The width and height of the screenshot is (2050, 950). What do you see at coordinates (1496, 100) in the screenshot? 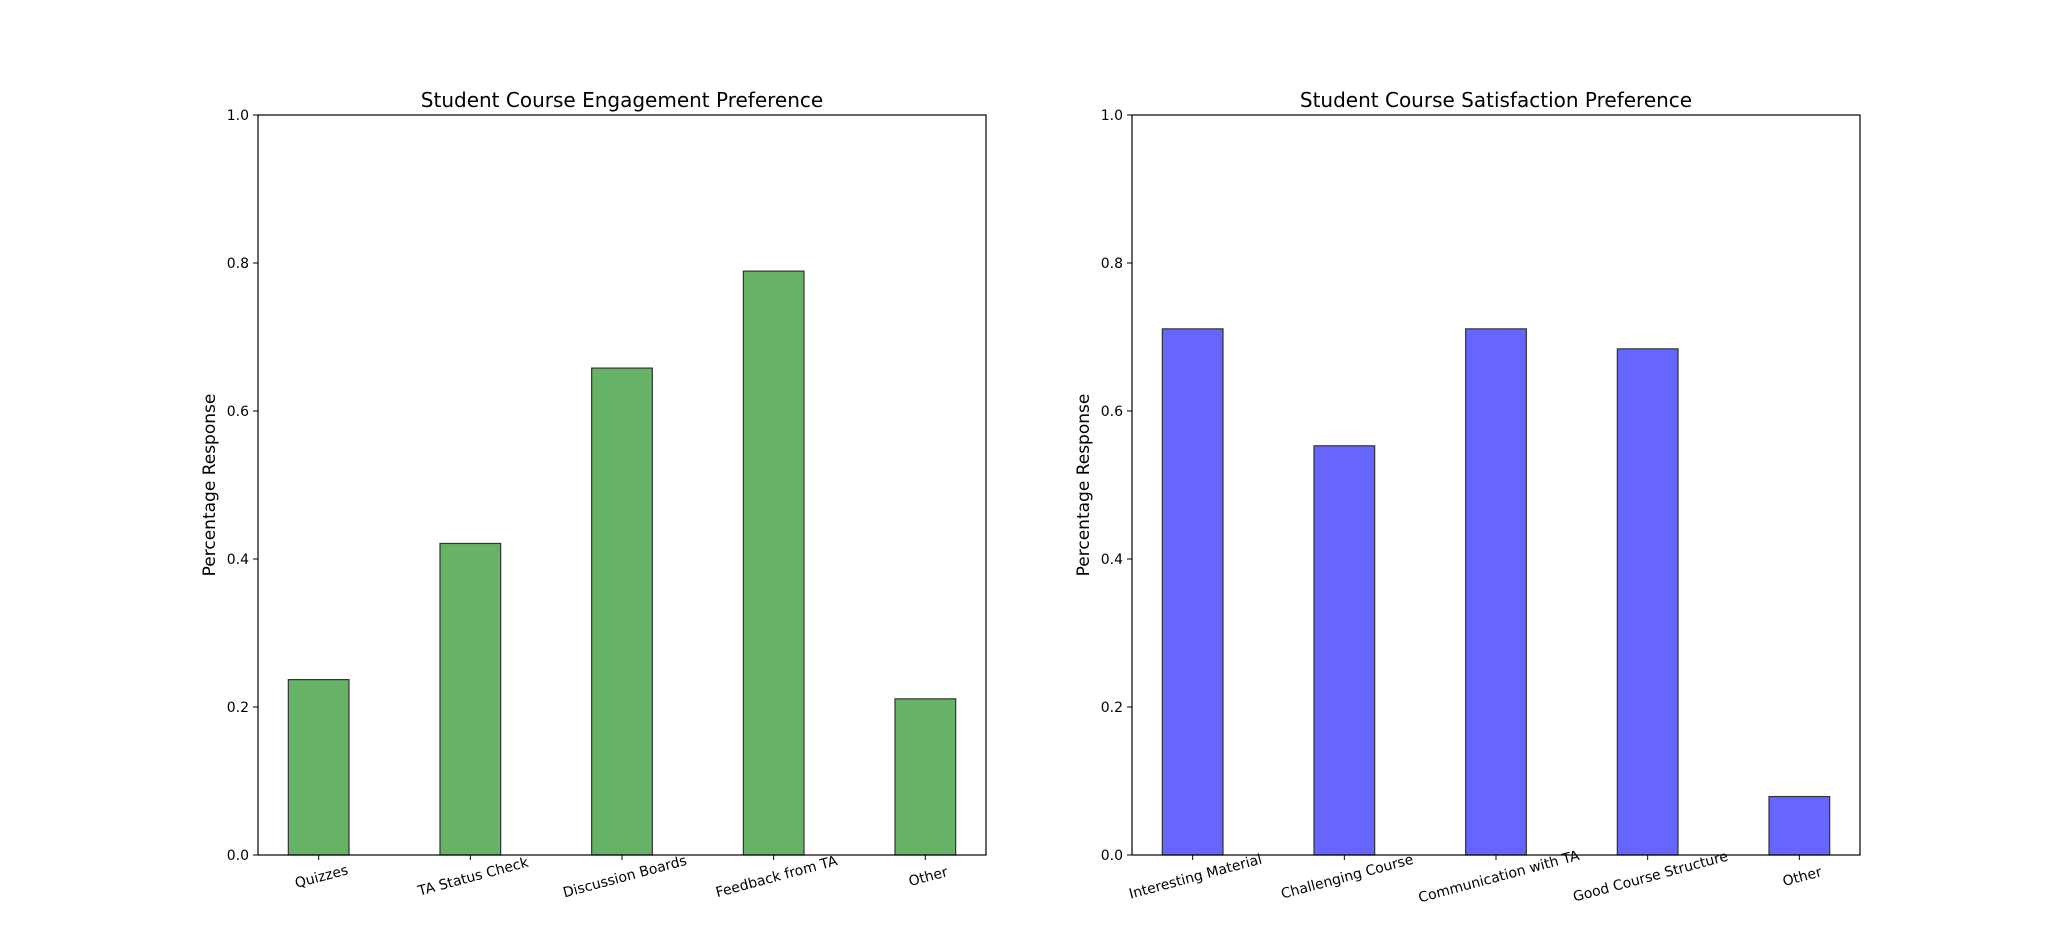
I see `chart-title: Student Course Satisfaction Preference` at bounding box center [1496, 100].